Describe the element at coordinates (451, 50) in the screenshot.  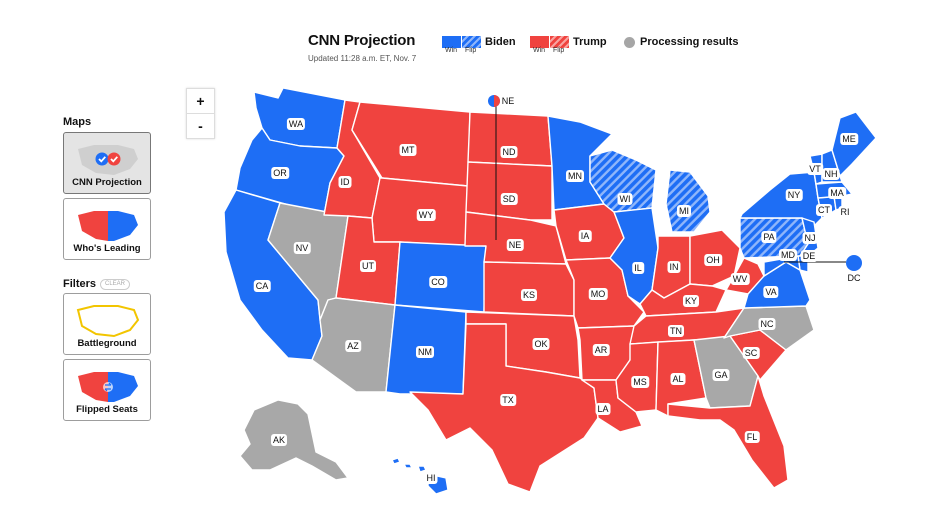
I see `biden-win-sub: Win` at that location.